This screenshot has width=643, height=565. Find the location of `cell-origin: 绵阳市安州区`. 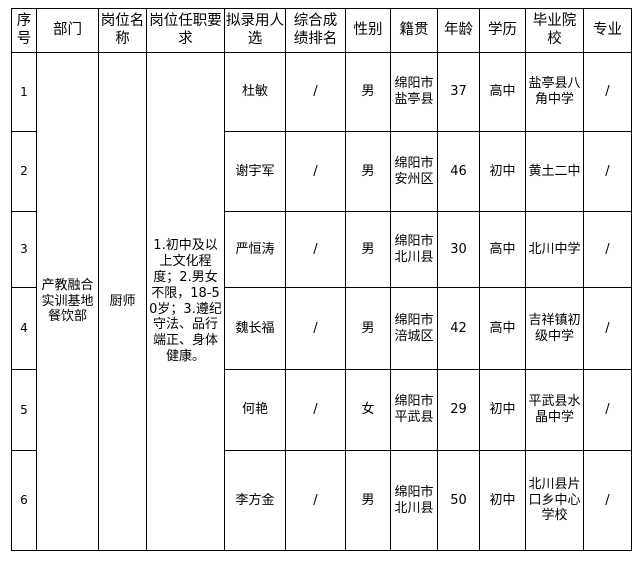

cell-origin: 绵阳市安州区 is located at coordinates (414, 171).